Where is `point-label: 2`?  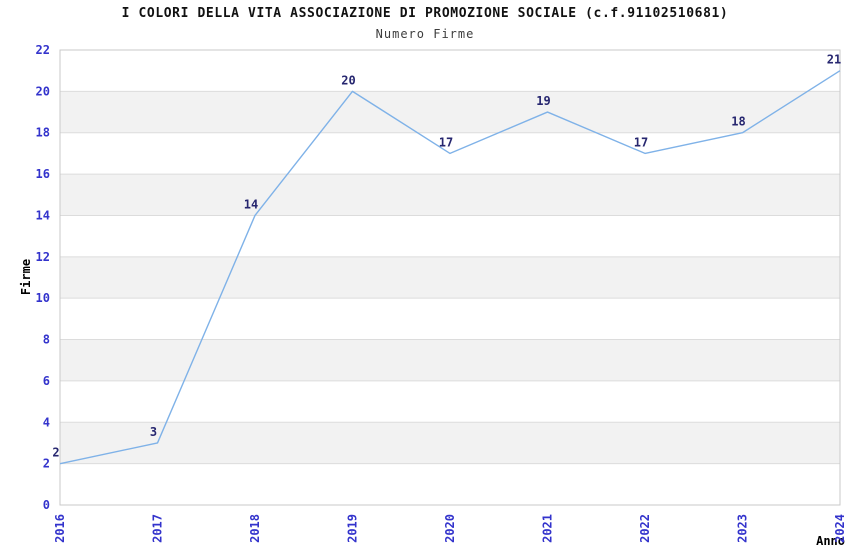 point-label: 2 is located at coordinates (55, 453).